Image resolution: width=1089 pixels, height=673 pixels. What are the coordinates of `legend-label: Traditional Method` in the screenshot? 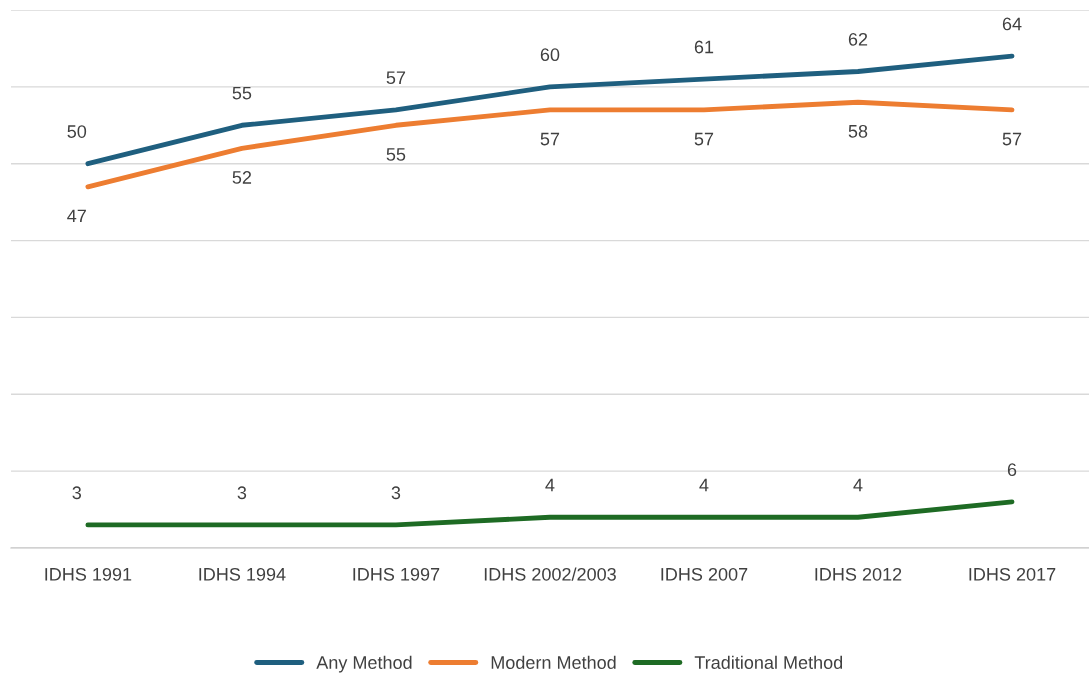 It's located at (768, 662).